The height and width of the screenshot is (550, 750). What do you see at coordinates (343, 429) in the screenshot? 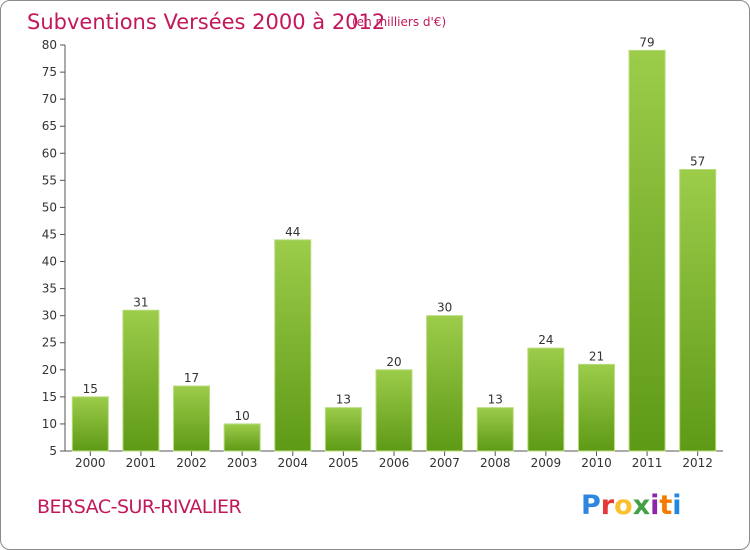
I see `bar-2005` at bounding box center [343, 429].